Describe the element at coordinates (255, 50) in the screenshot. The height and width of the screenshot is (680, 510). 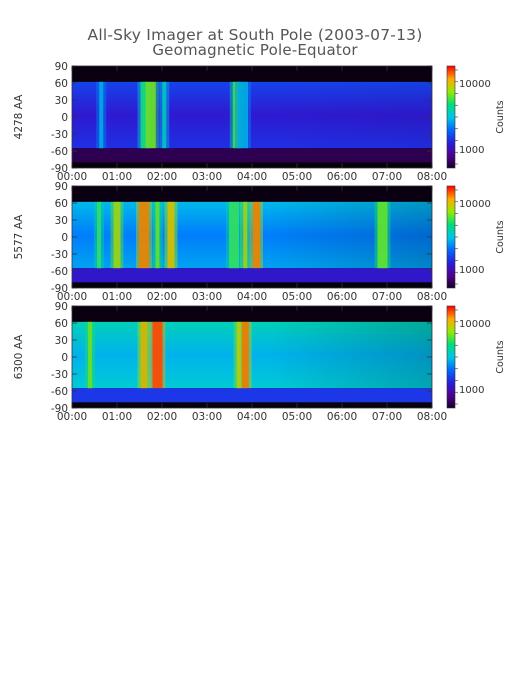
I see `chart-subtitle: Geomagnetic Pole-Equator` at that location.